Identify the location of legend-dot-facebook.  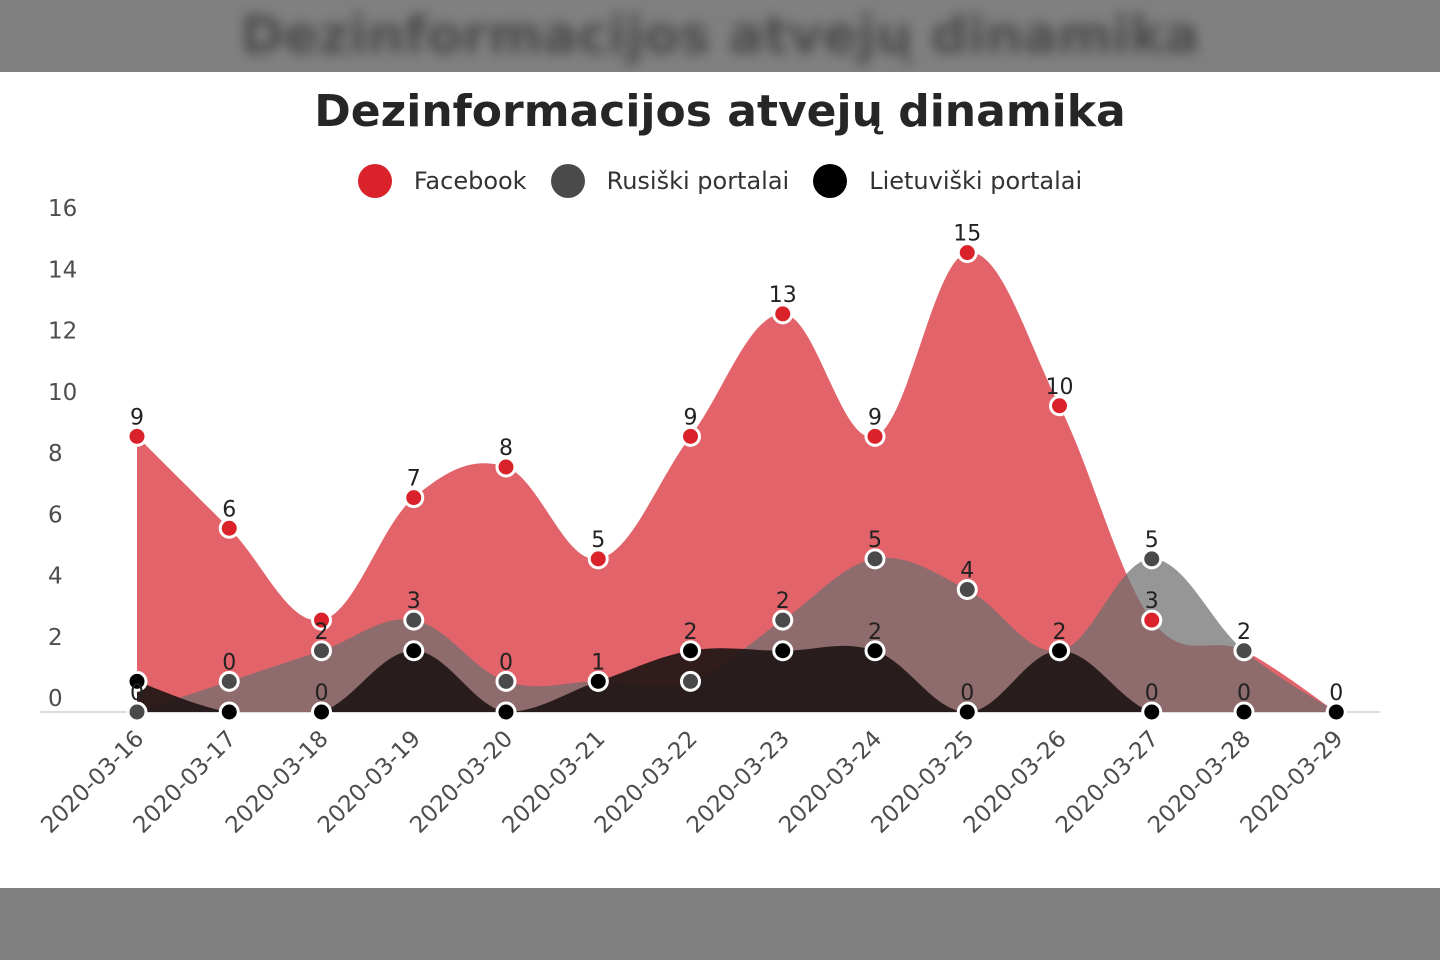
(374, 181).